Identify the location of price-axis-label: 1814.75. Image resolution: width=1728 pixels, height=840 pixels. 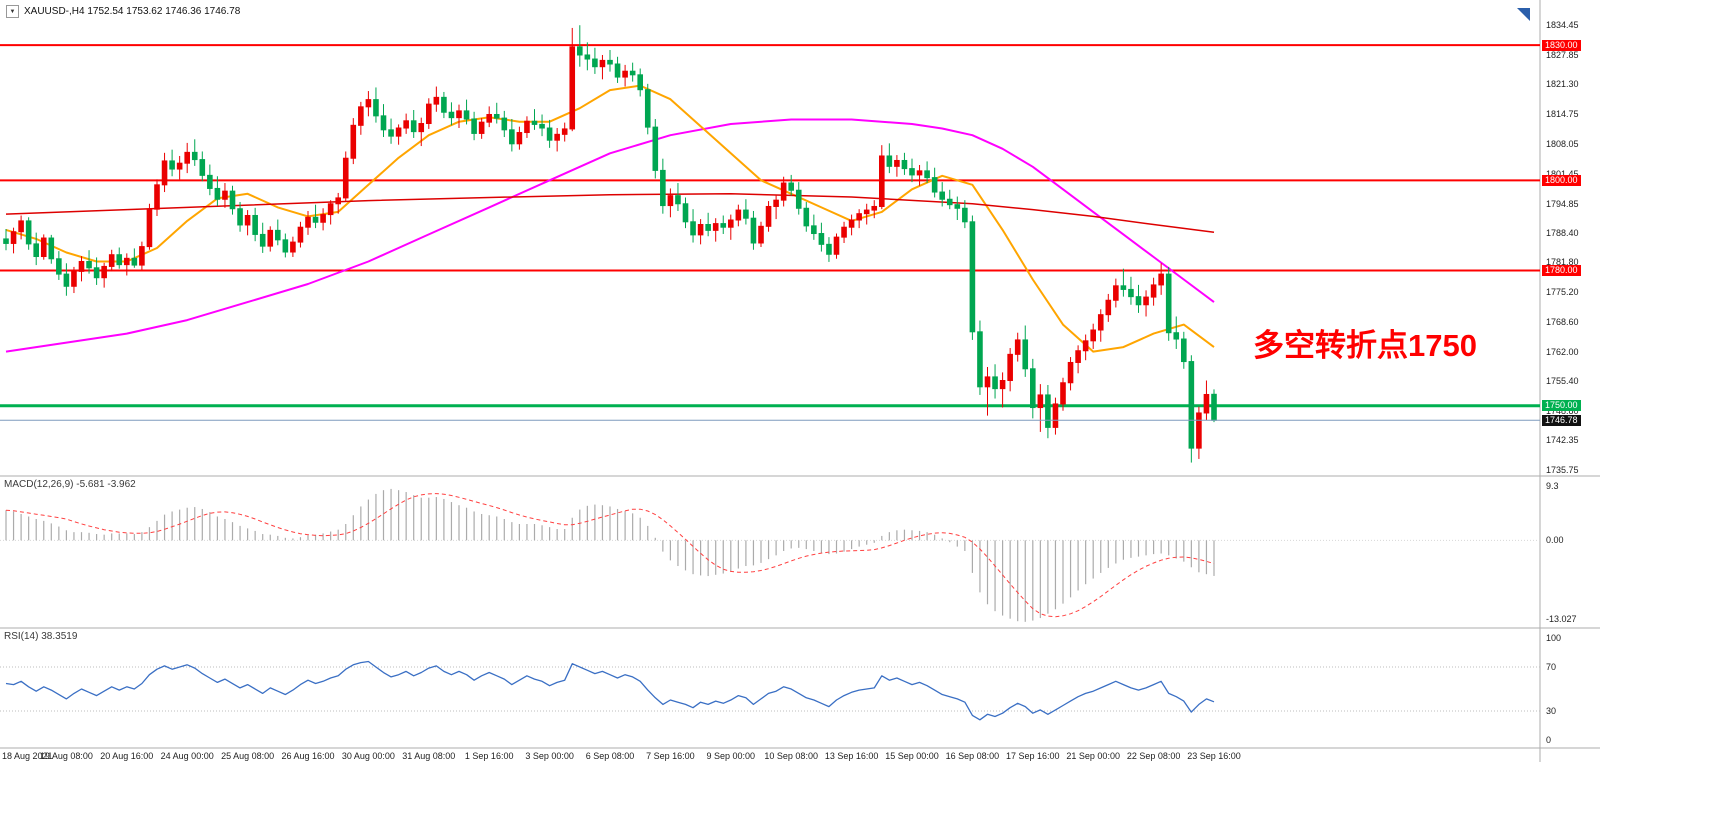
(1562, 113).